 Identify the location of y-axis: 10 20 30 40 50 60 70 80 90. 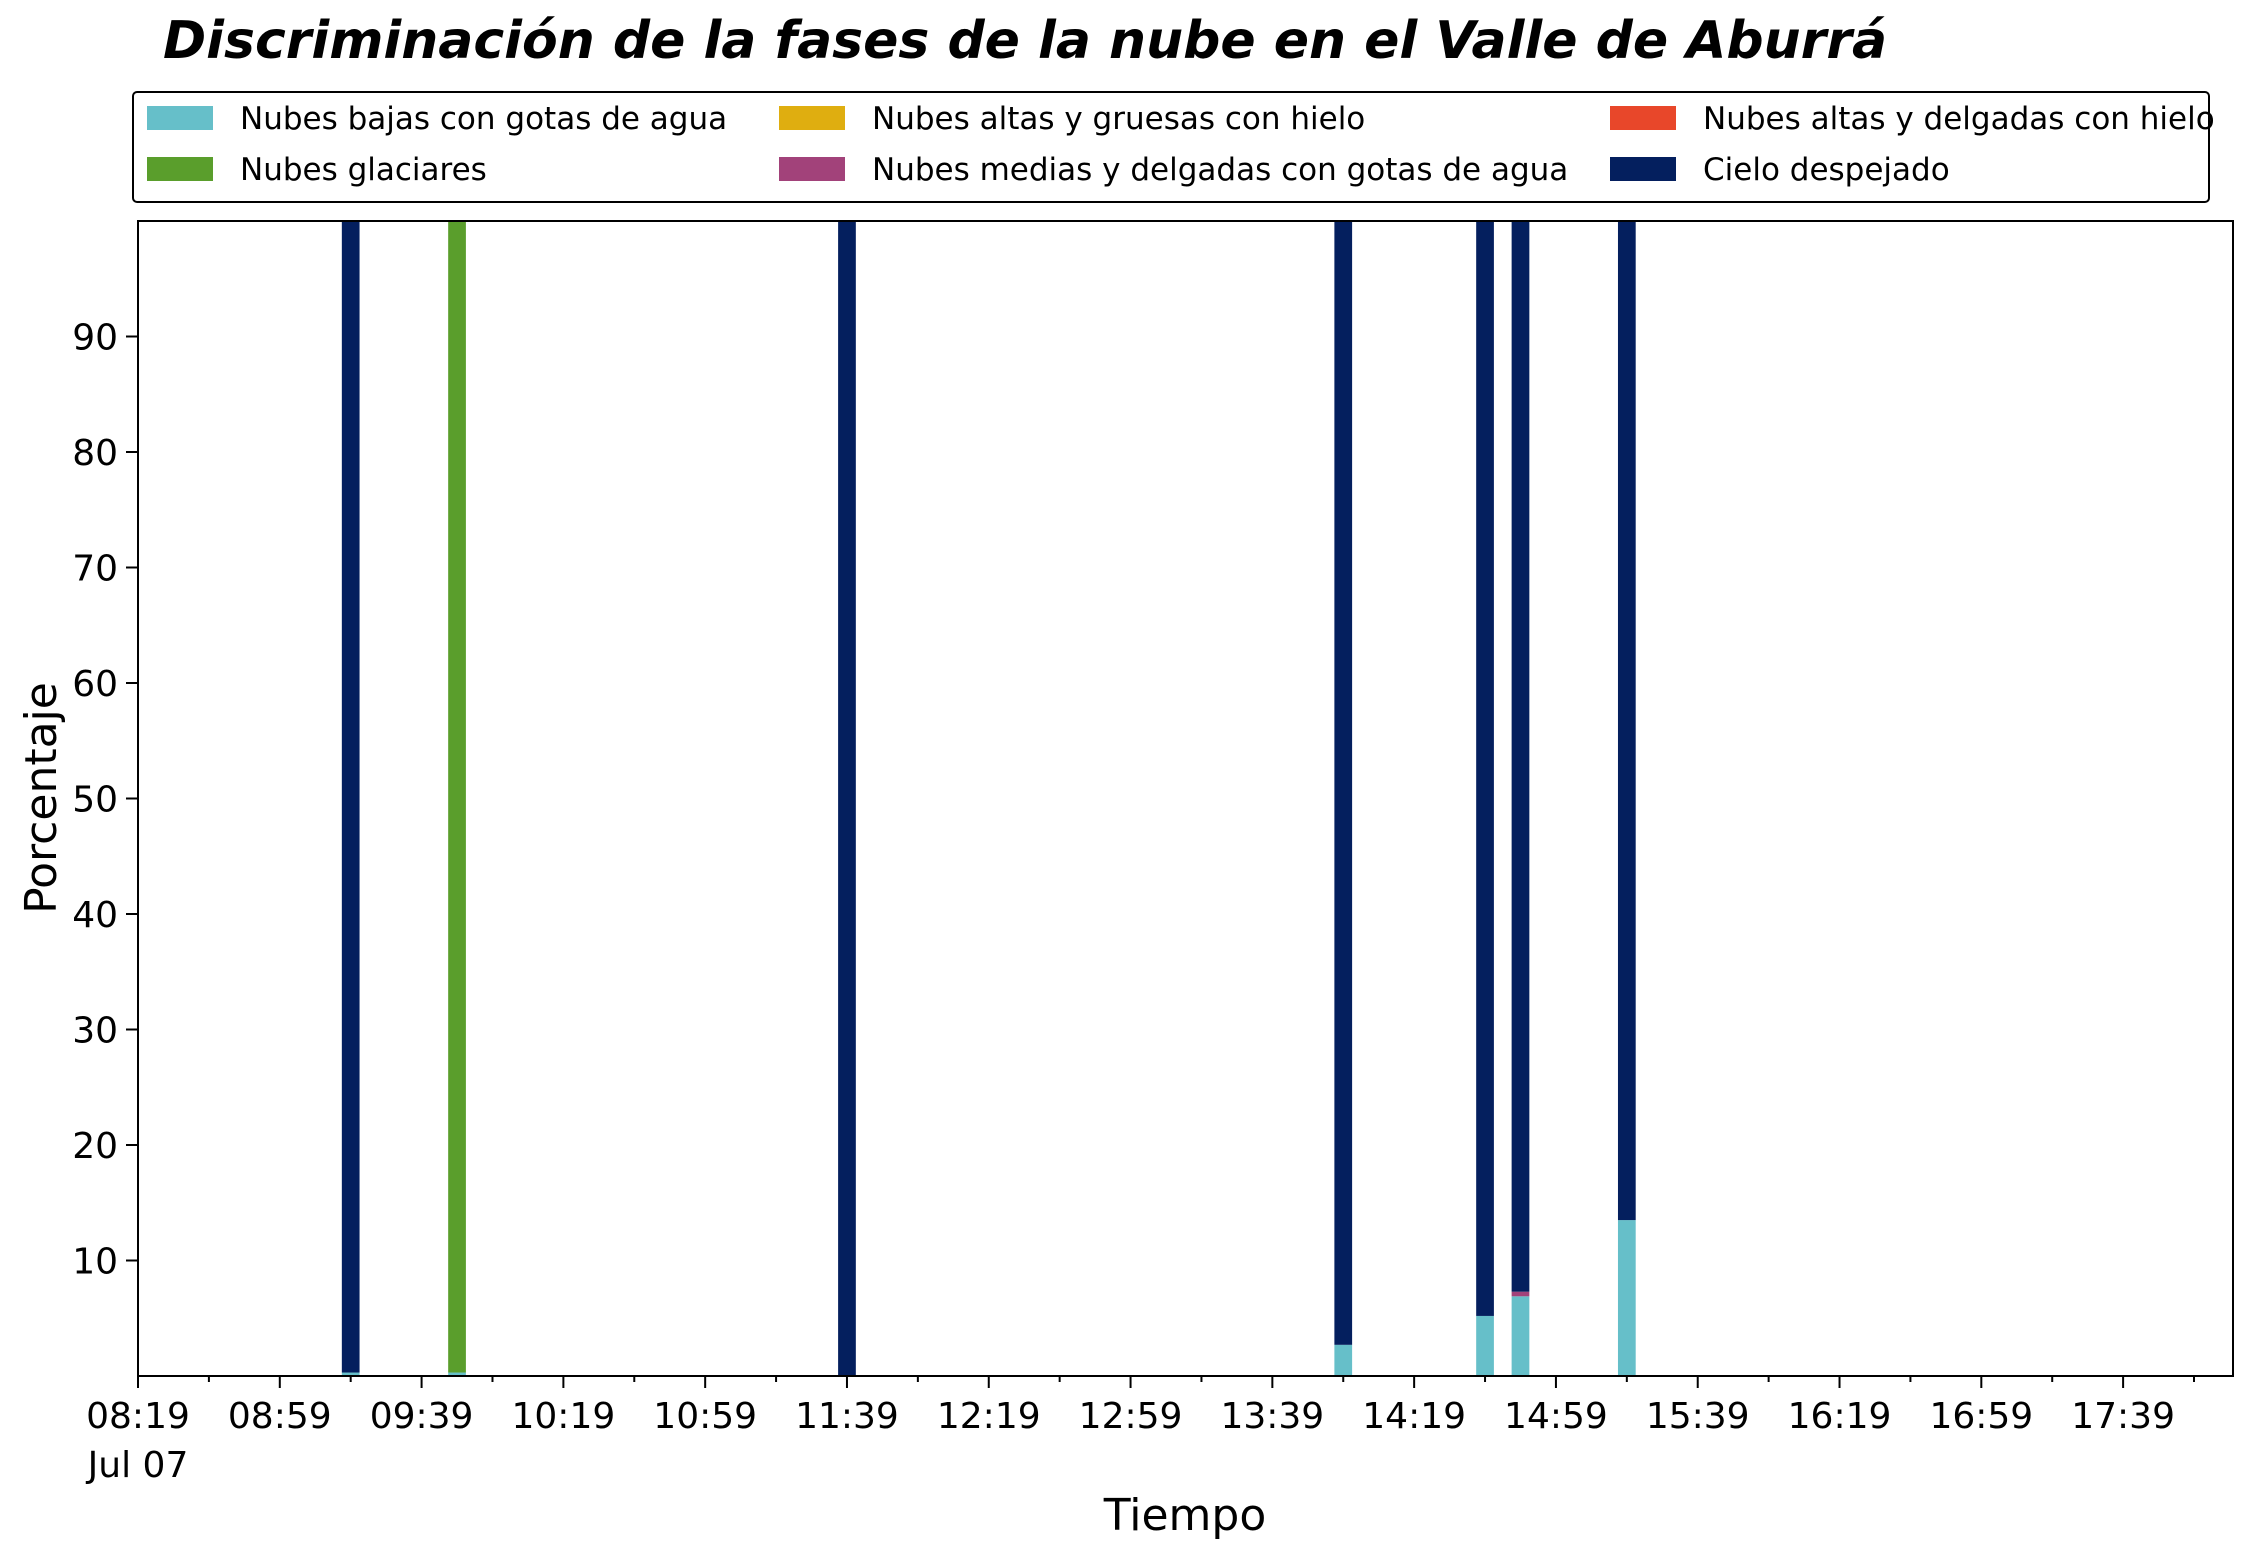
(105, 800).